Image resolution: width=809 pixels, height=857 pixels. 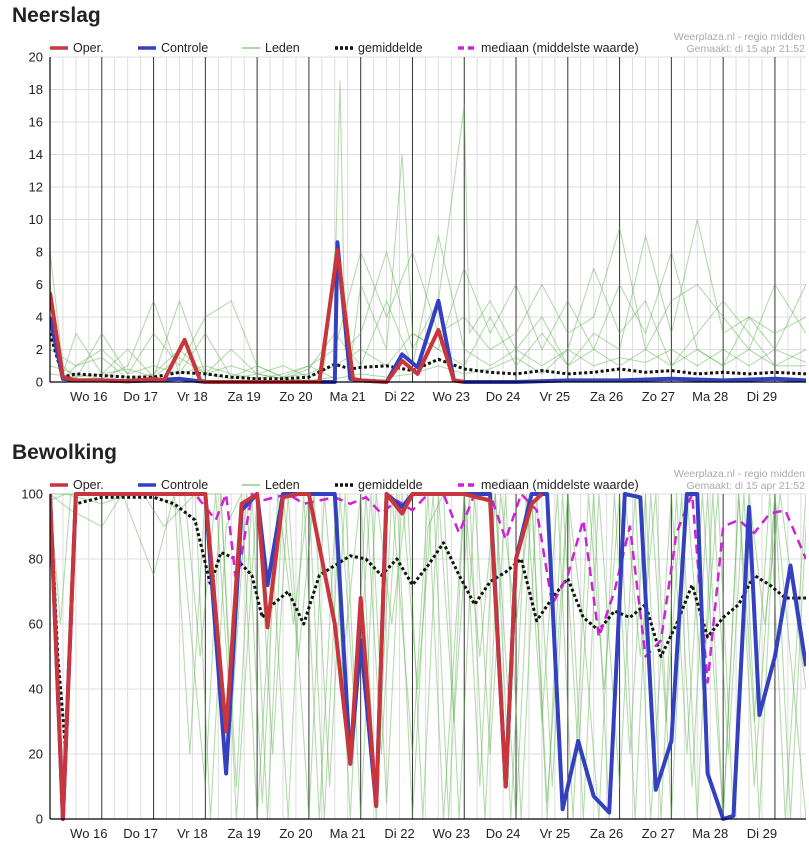 I want to click on y-tick-label: 8, so click(x=39, y=252).